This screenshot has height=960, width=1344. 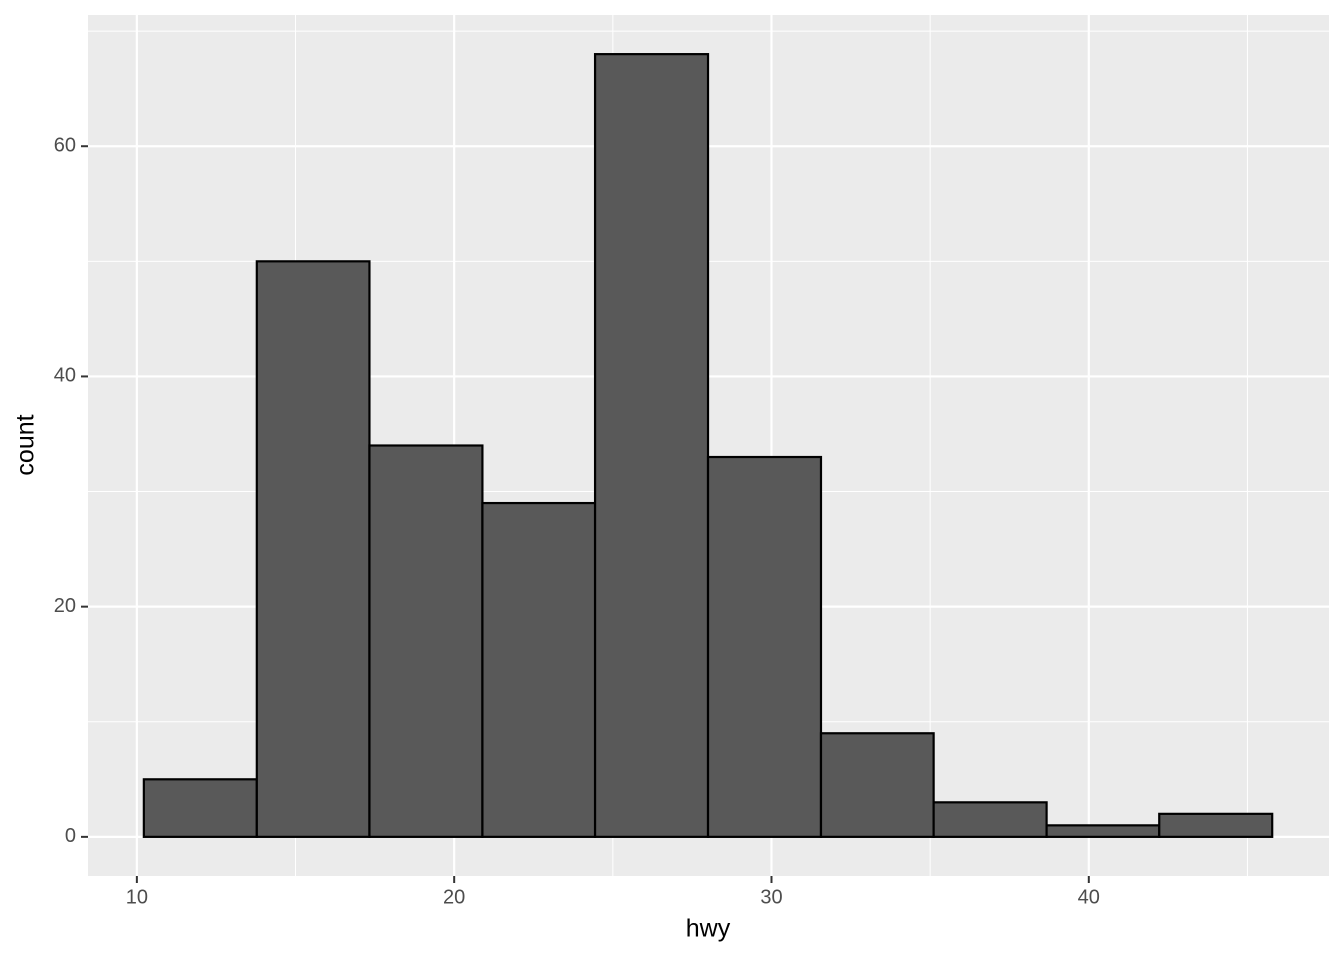 What do you see at coordinates (771, 897) in the screenshot?
I see `x-tick-label: 30` at bounding box center [771, 897].